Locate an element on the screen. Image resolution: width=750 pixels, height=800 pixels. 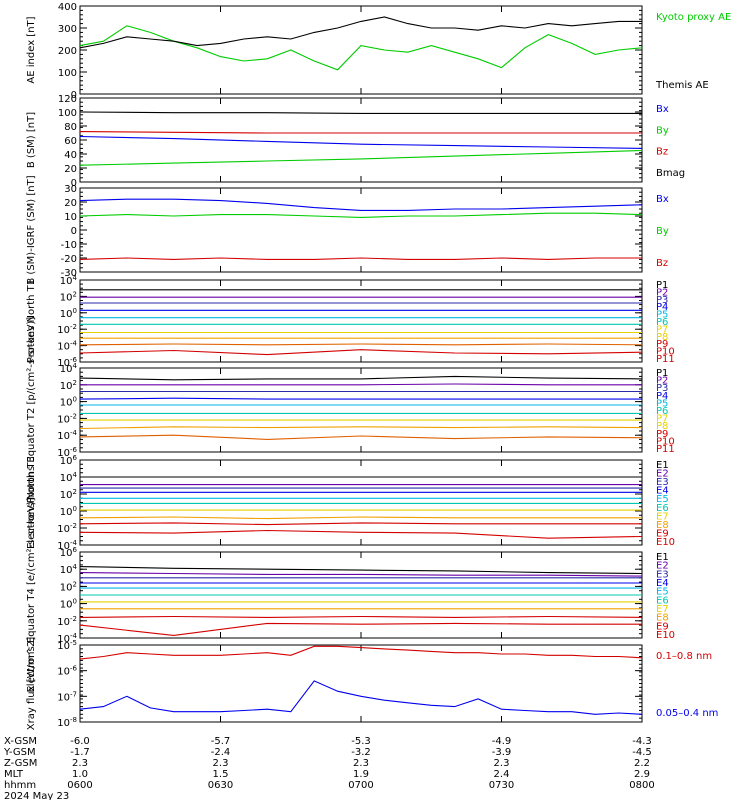
axis-row-label: MLT is located at coordinates (14, 774).